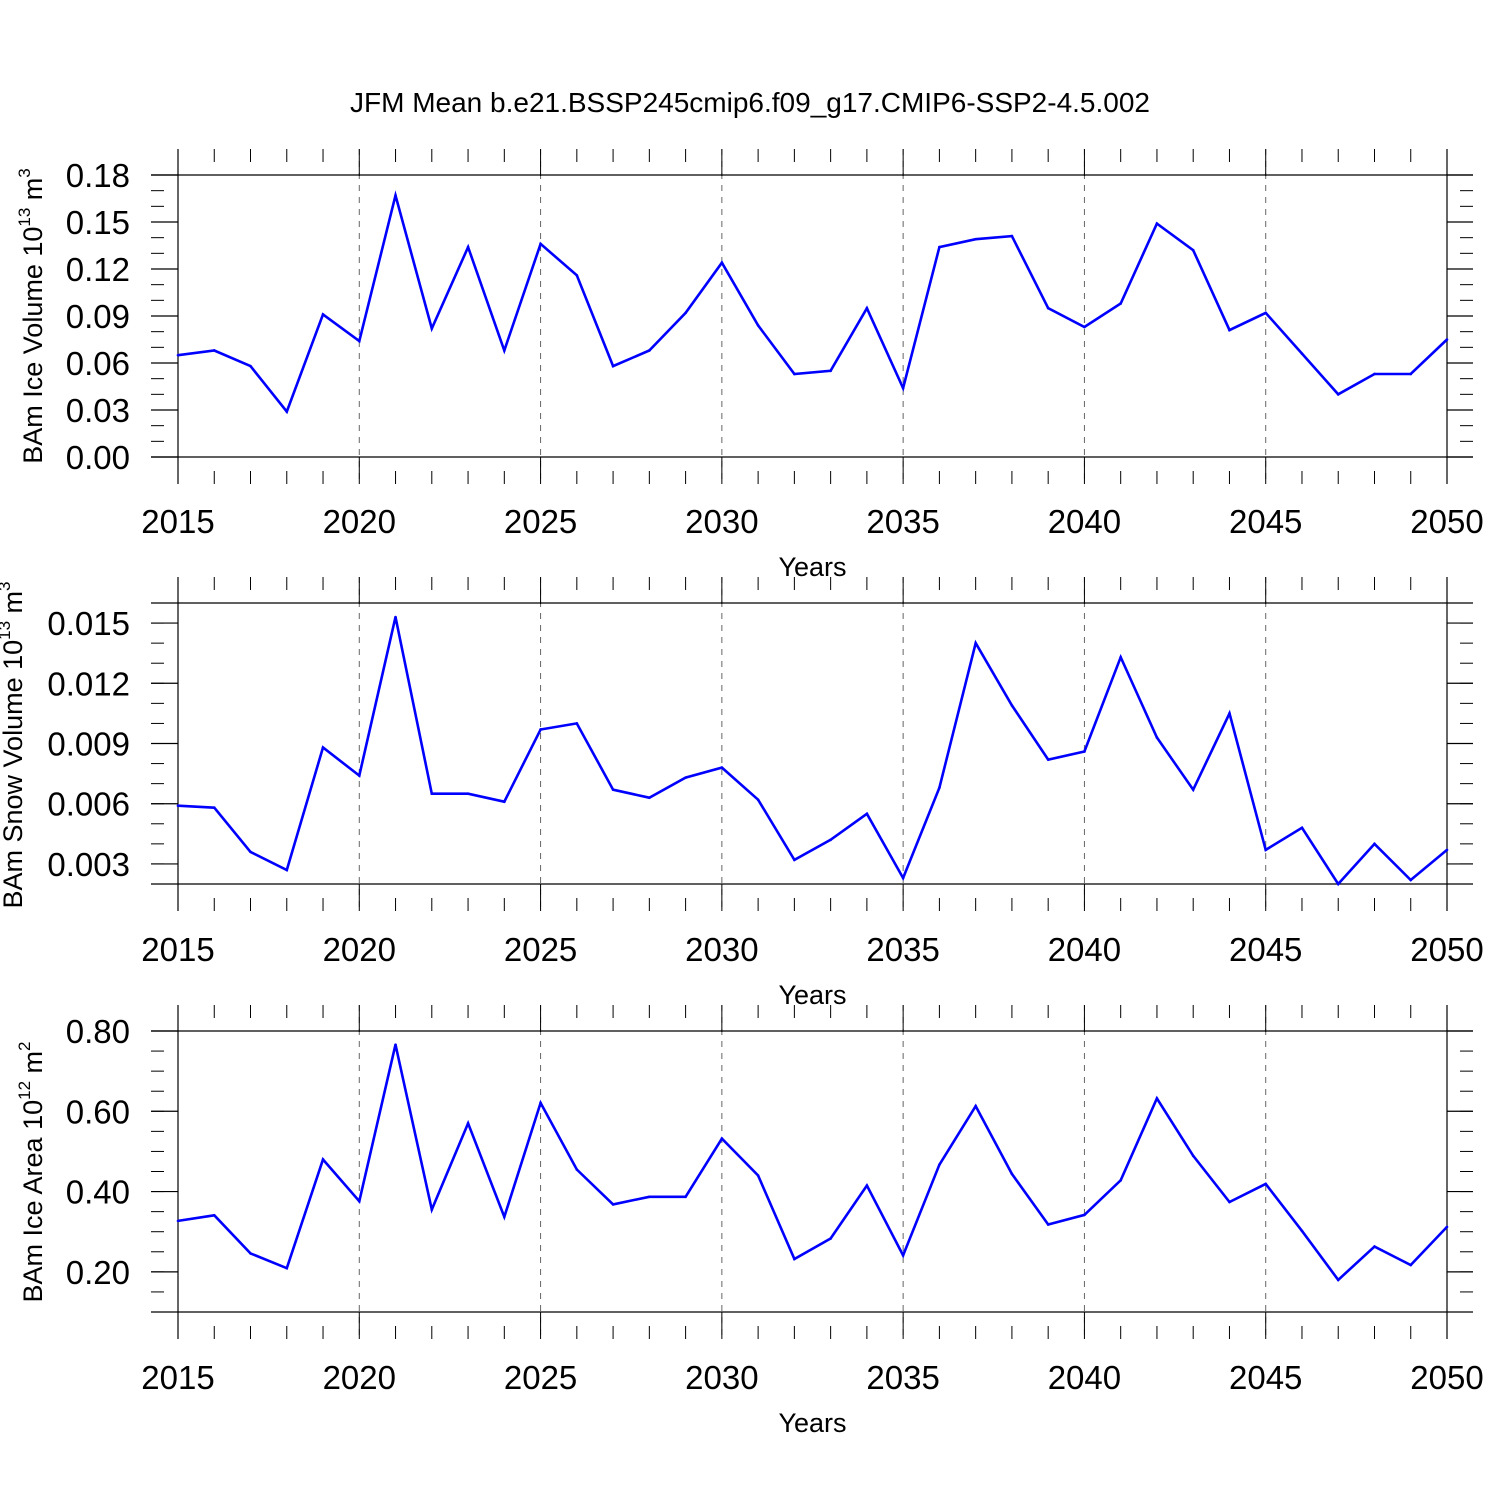 This screenshot has height=1505, width=1500. What do you see at coordinates (24, 1090) in the screenshot?
I see `y-axis-label-exp: 12` at bounding box center [24, 1090].